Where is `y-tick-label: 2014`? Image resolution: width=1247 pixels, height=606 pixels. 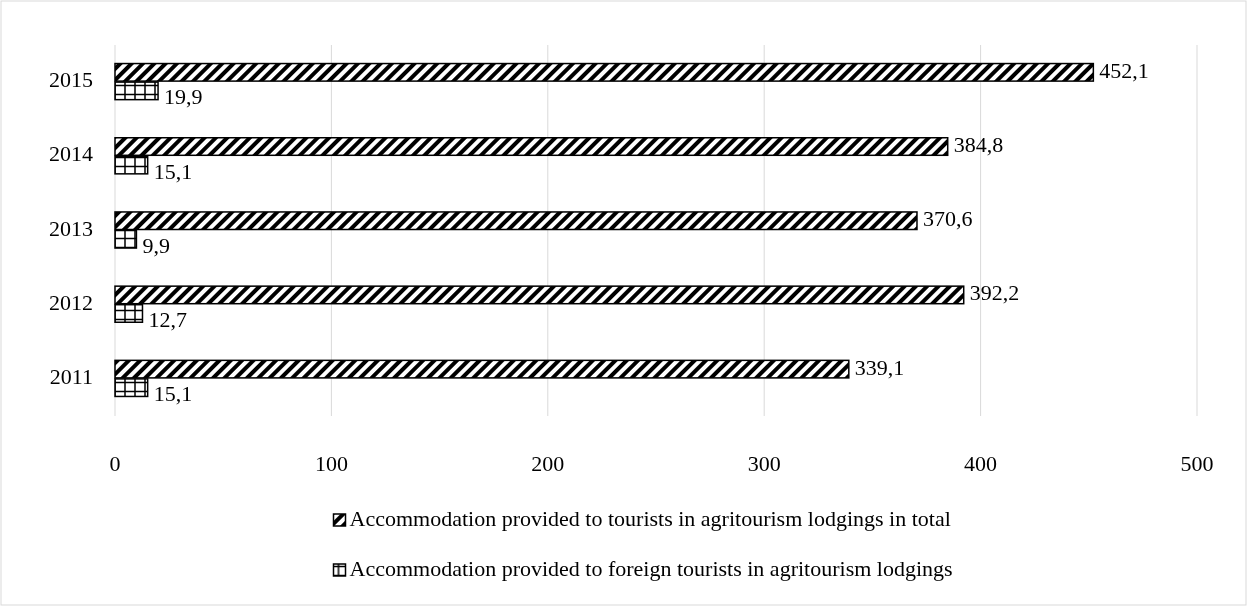
y-tick-label: 2014 is located at coordinates (71, 154).